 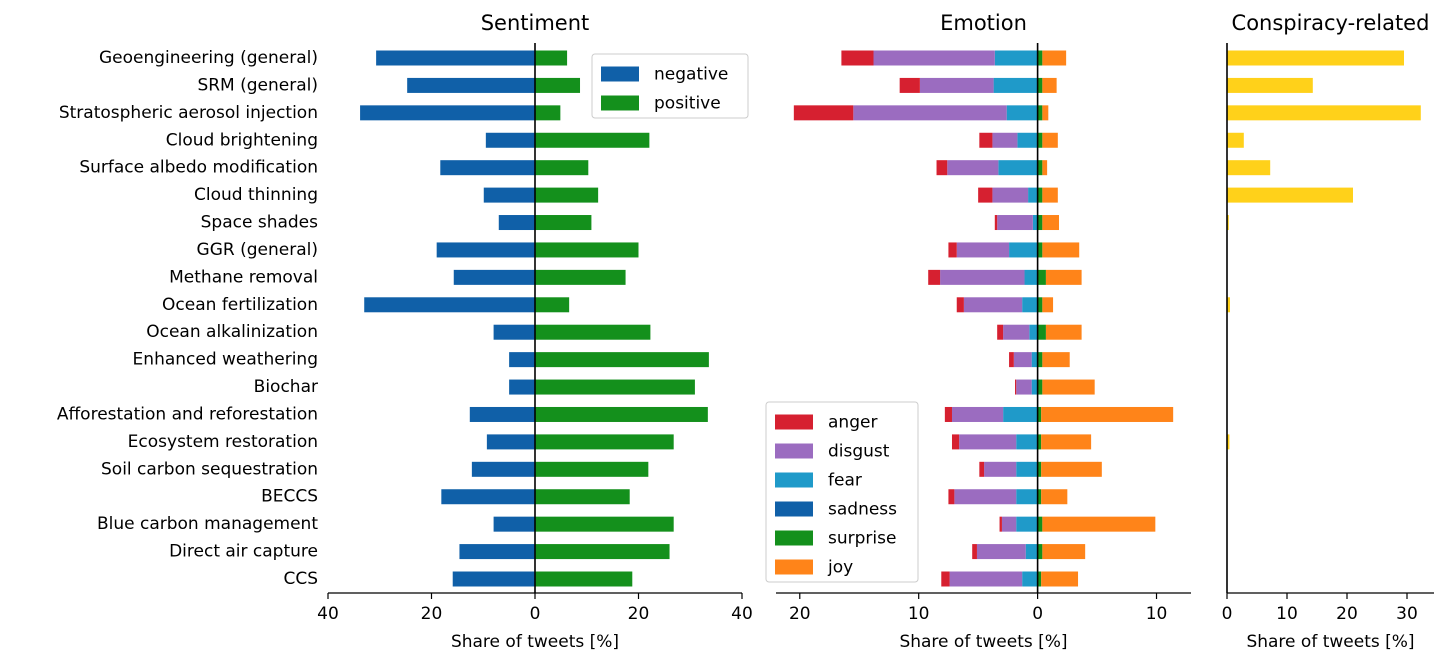 I want to click on category-label: Ocean fertilization, so click(x=240, y=305).